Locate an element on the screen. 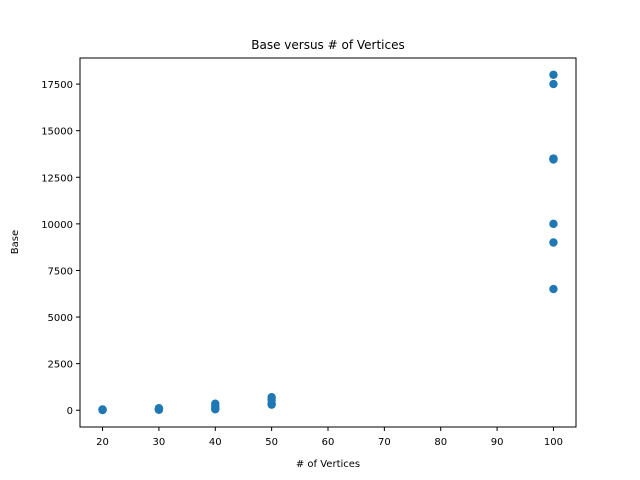 This screenshot has height=480, width=640. x-axis-ticks: 20 30 40 50 60 70 80 90 100 is located at coordinates (329, 437).